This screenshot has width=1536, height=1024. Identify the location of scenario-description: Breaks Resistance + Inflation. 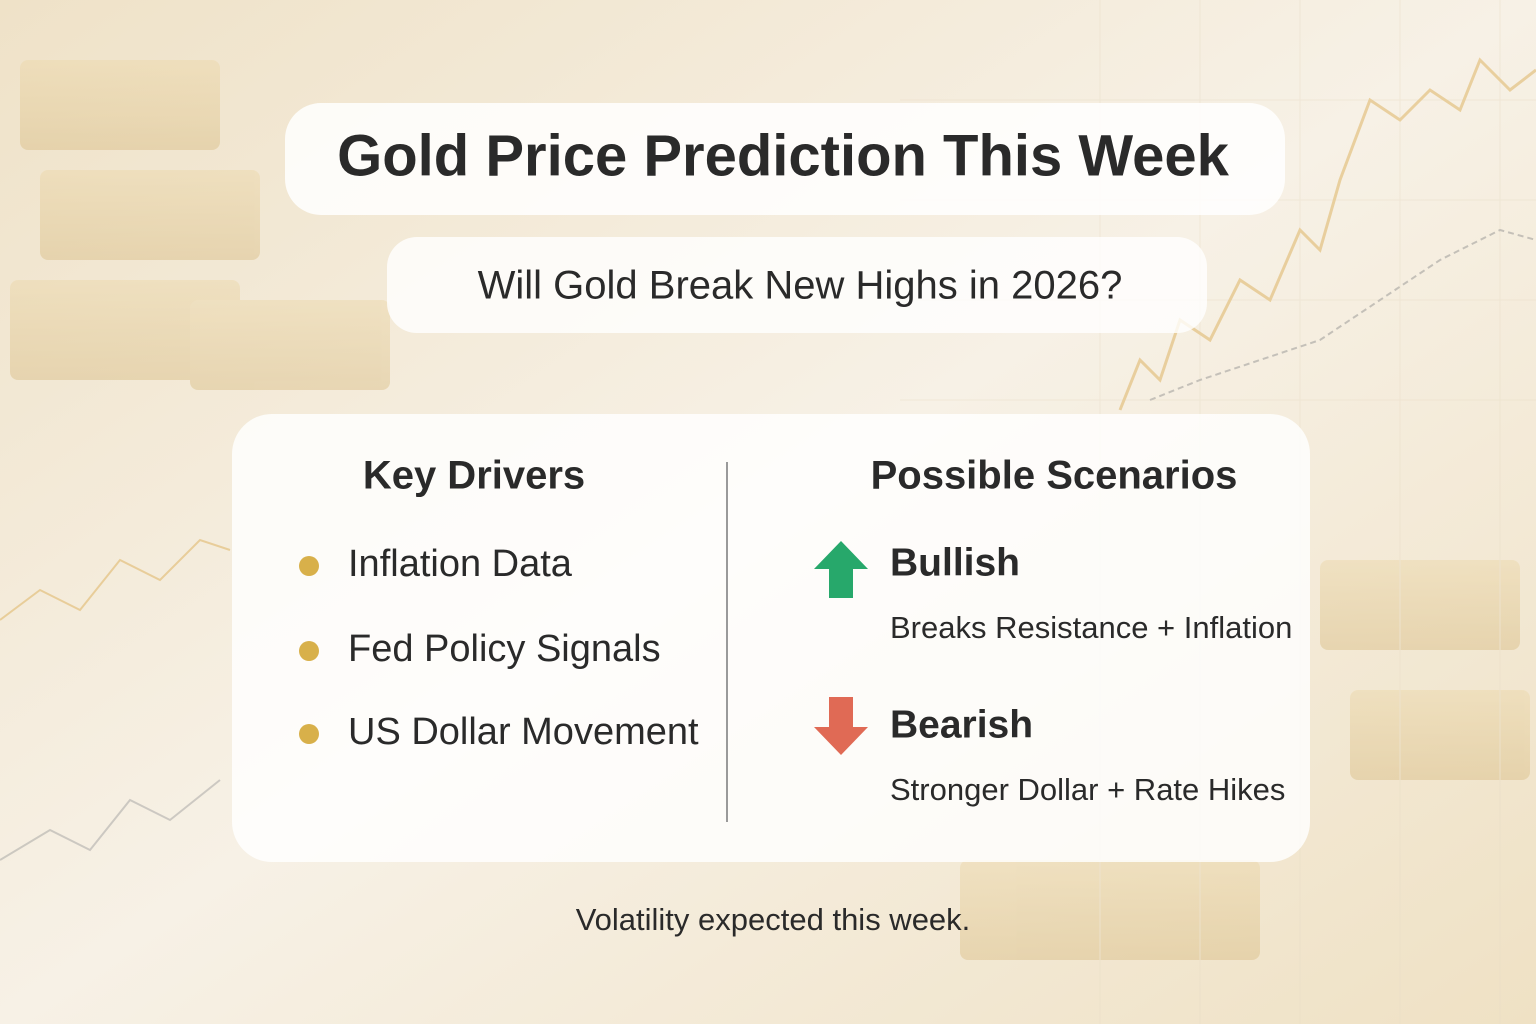
(1091, 627).